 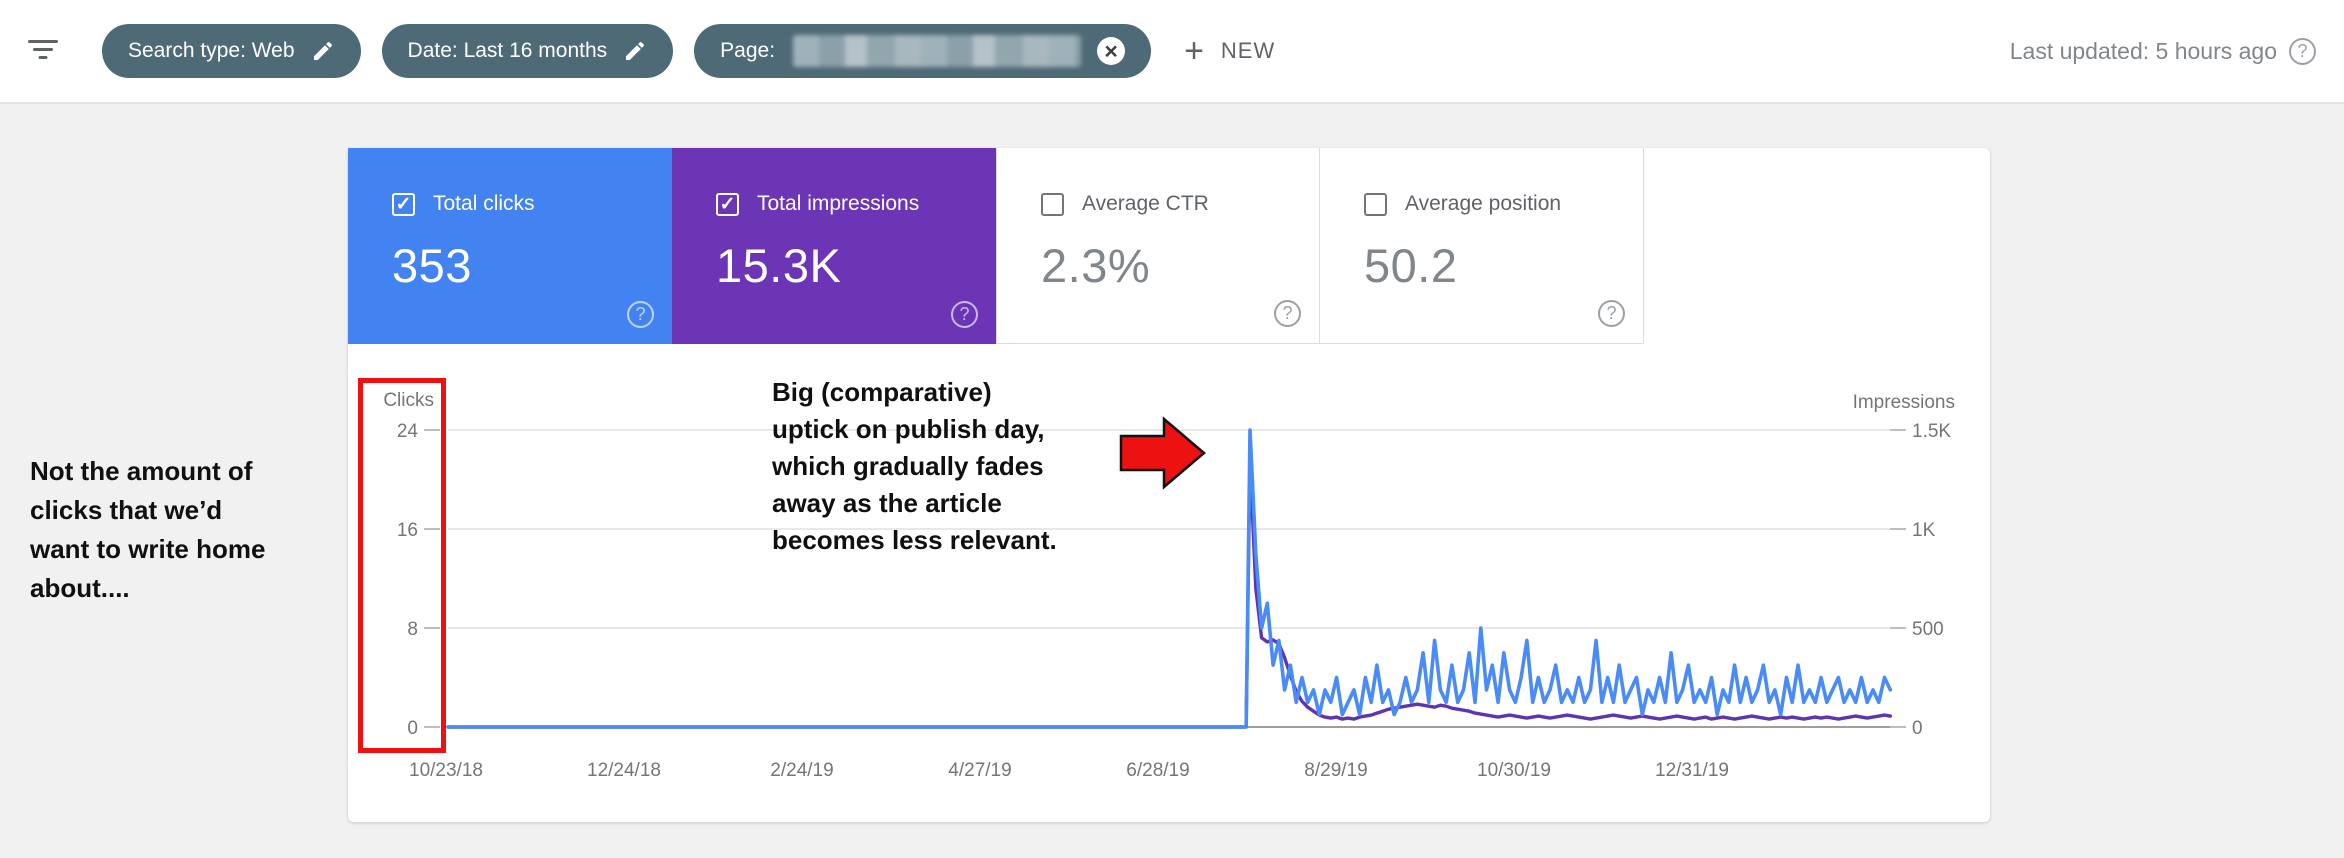 What do you see at coordinates (446, 770) in the screenshot?
I see `x-axis-tick-label: 10/23/18` at bounding box center [446, 770].